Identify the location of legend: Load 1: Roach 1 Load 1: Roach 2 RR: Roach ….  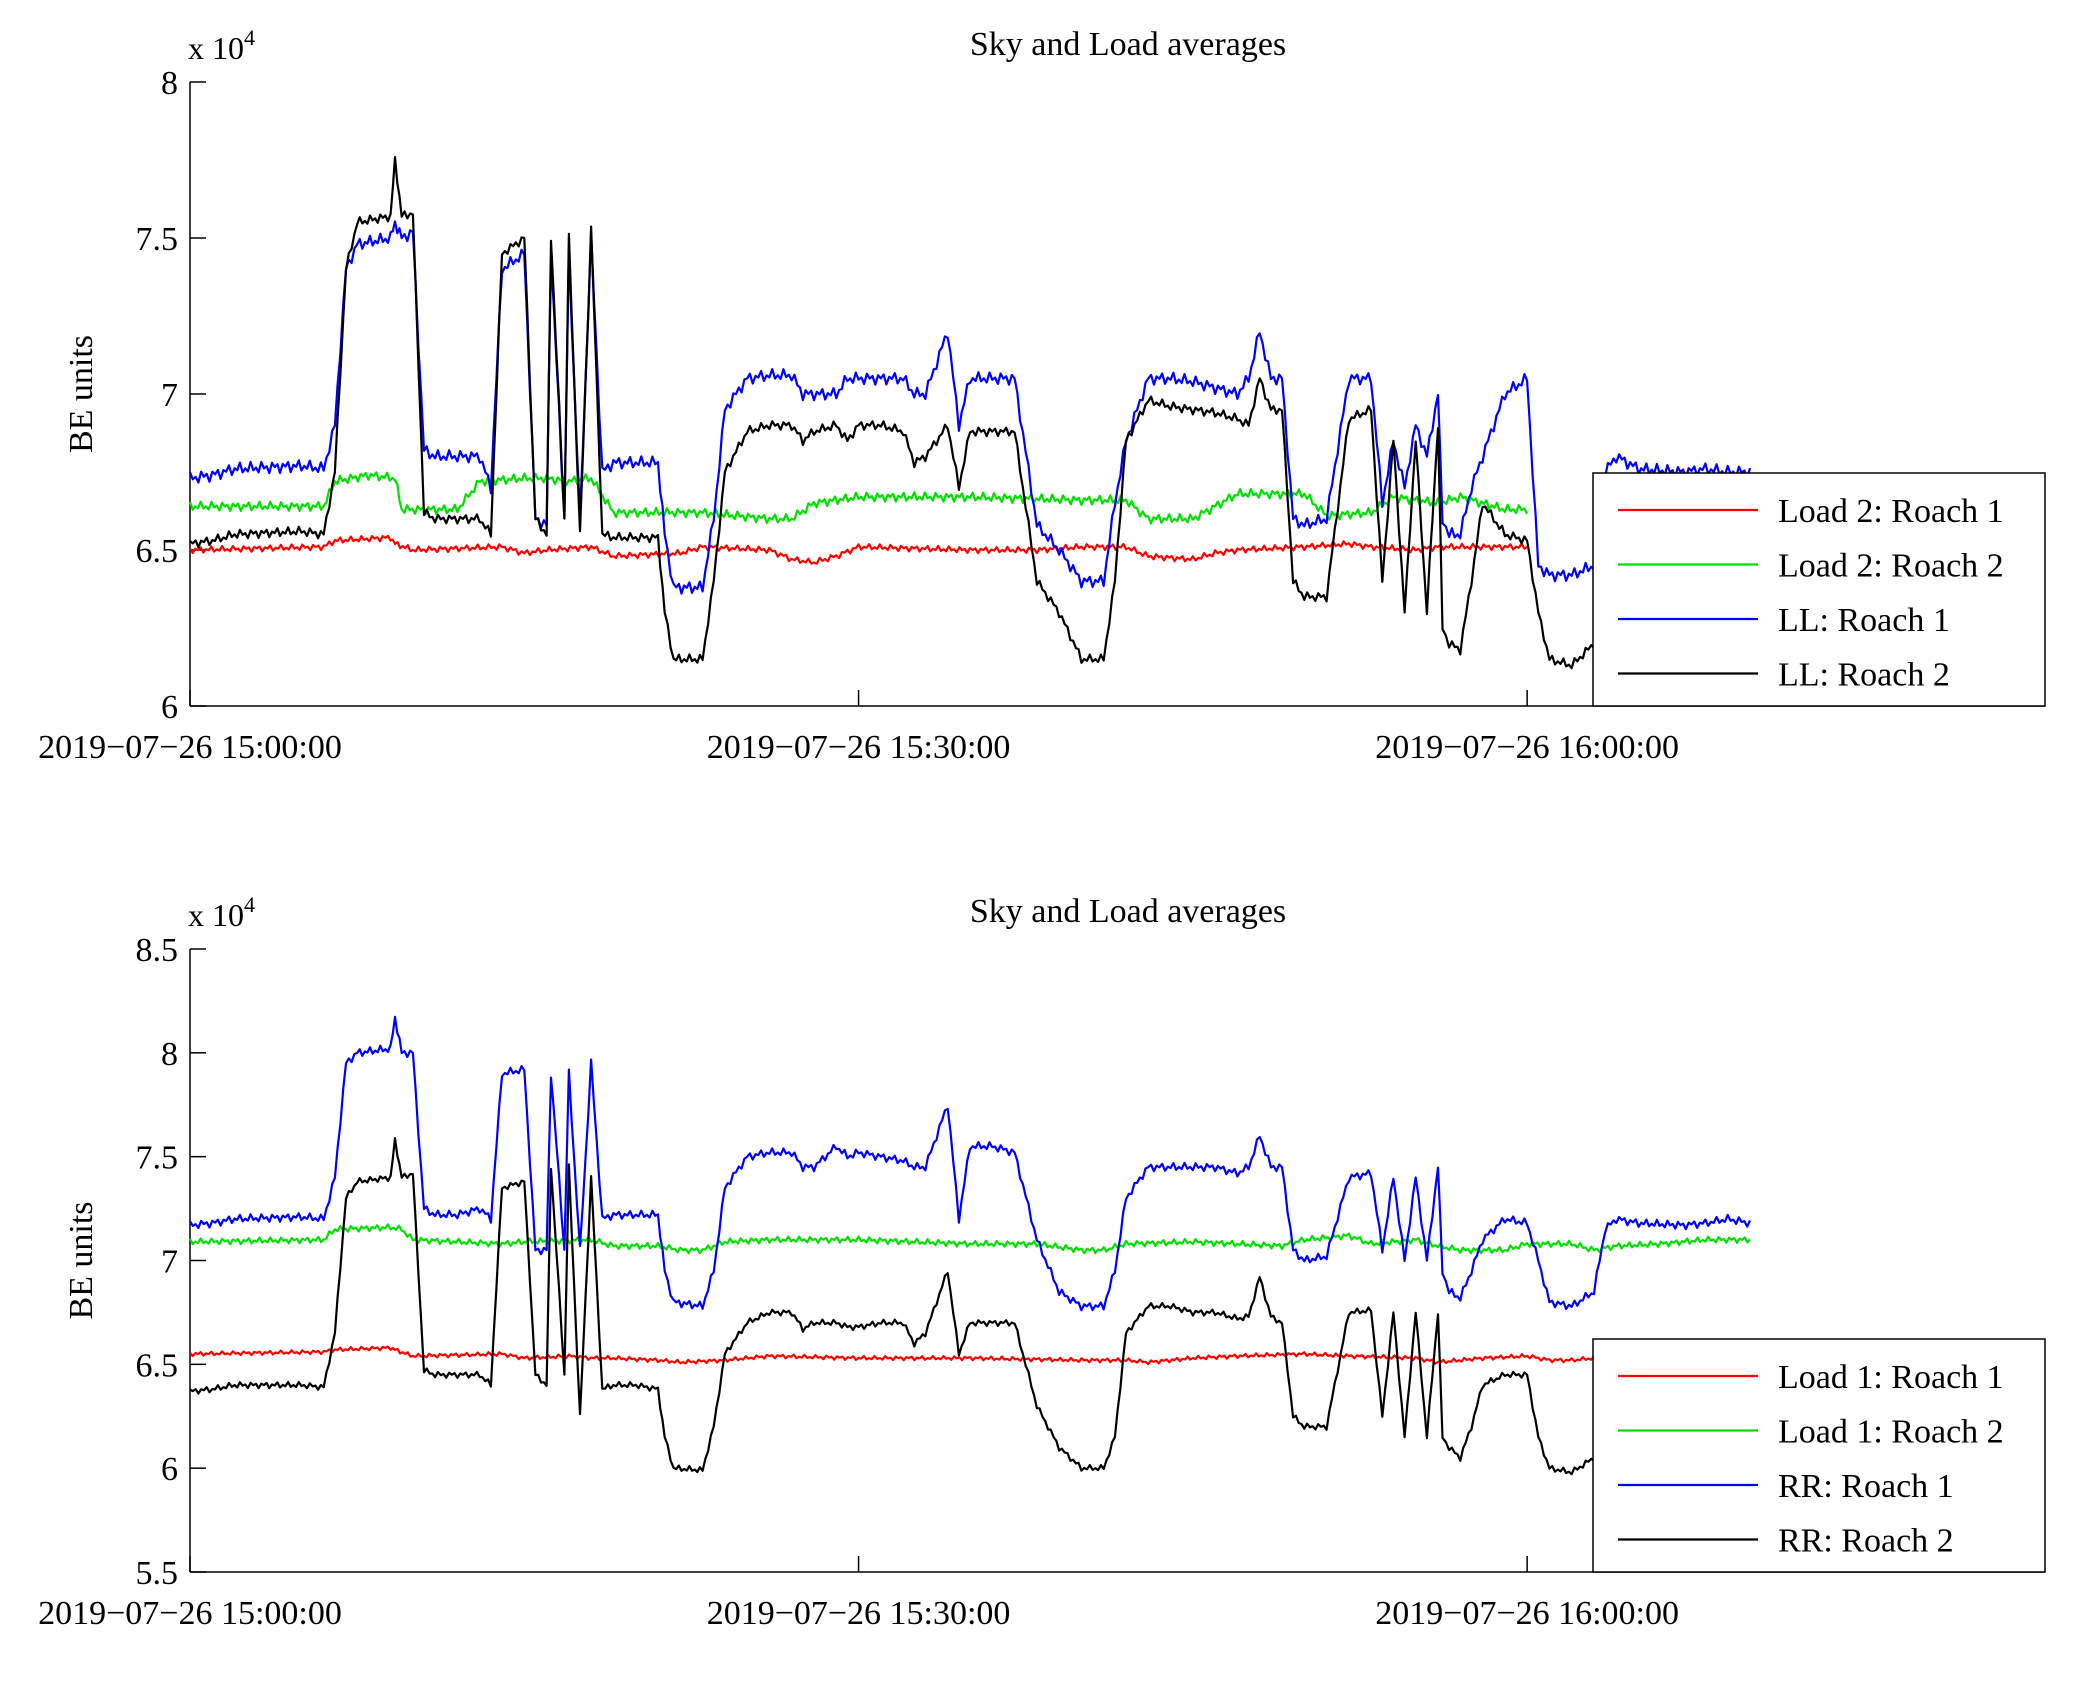
(1819, 1455).